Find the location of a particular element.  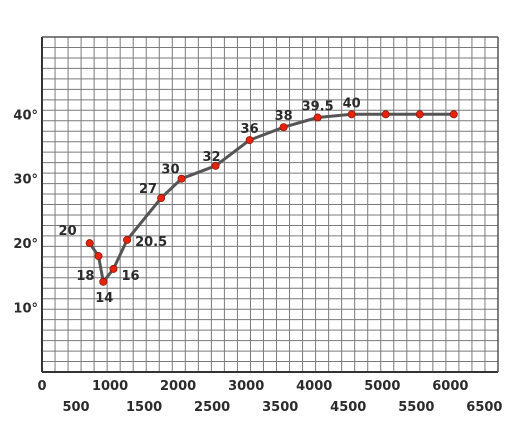

x-tick-label: 500 is located at coordinates (75, 407).